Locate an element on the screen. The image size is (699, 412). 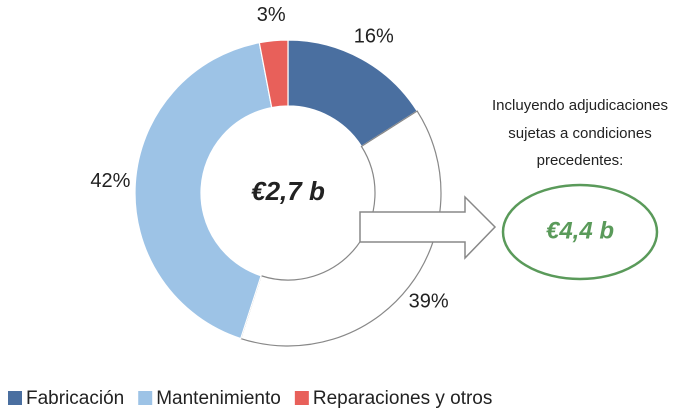
legend-label: Fabricación is located at coordinates (75, 398).